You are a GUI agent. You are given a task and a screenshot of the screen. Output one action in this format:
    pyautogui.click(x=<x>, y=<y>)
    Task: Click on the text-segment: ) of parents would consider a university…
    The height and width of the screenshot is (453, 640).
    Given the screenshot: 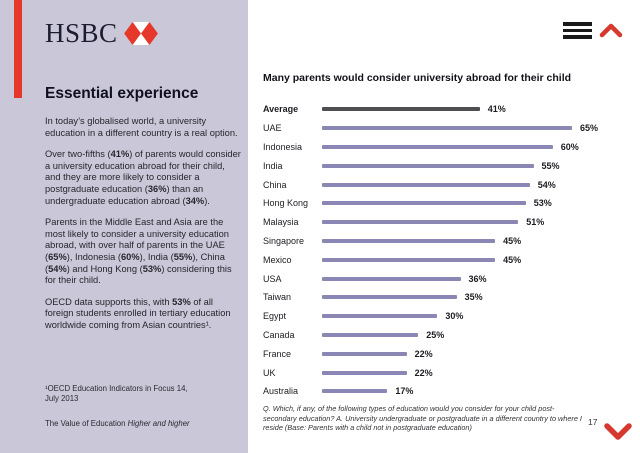 What is the action you would take?
    pyautogui.click(x=143, y=171)
    